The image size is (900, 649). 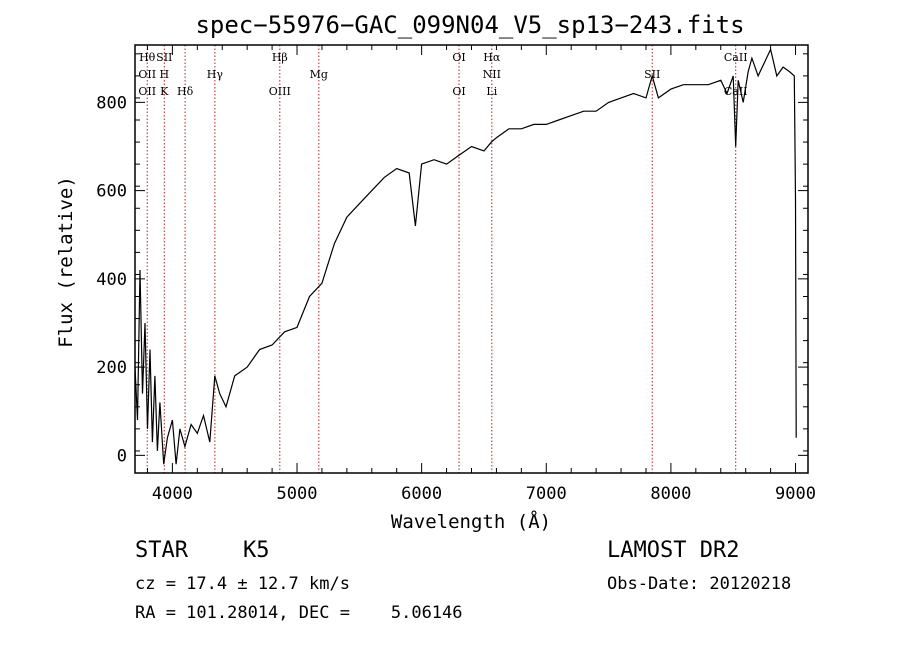 What do you see at coordinates (319, 74) in the screenshot?
I see `line-label-5-label_mid: Mg` at bounding box center [319, 74].